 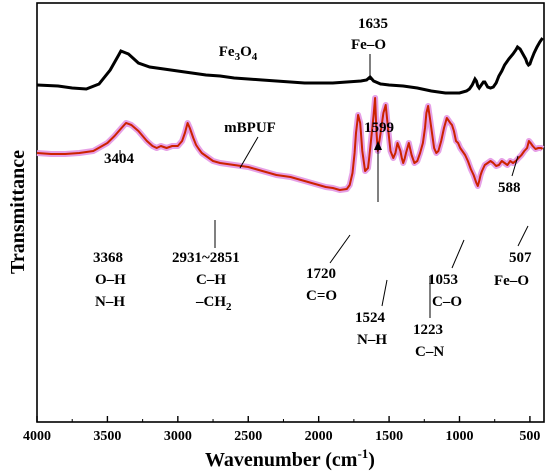 What do you see at coordinates (389, 436) in the screenshot?
I see `x-tick-label-1500: 1500` at bounding box center [389, 436].